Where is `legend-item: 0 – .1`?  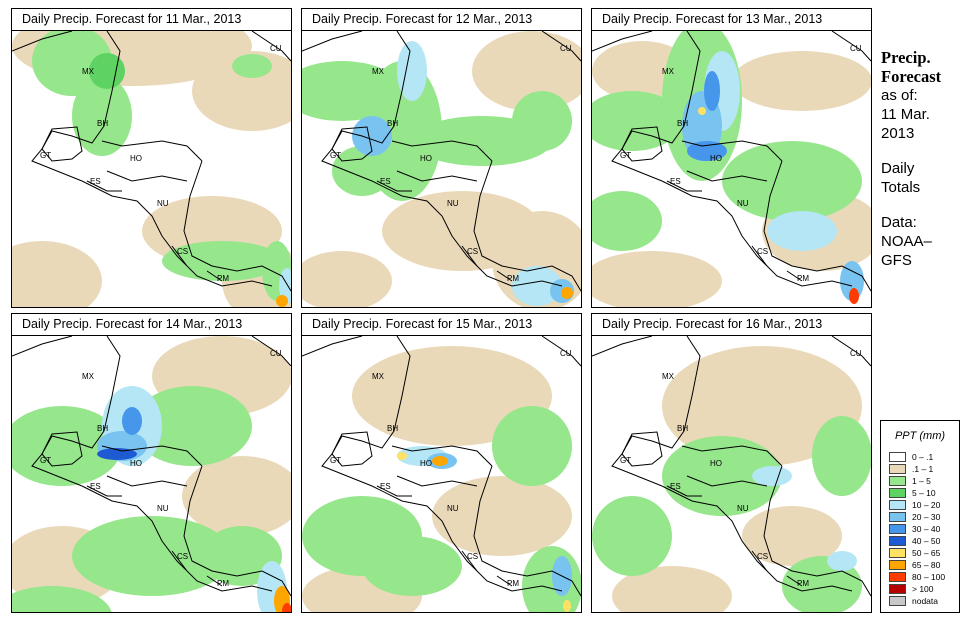
legend-item: 0 – .1 is located at coordinates (911, 456).